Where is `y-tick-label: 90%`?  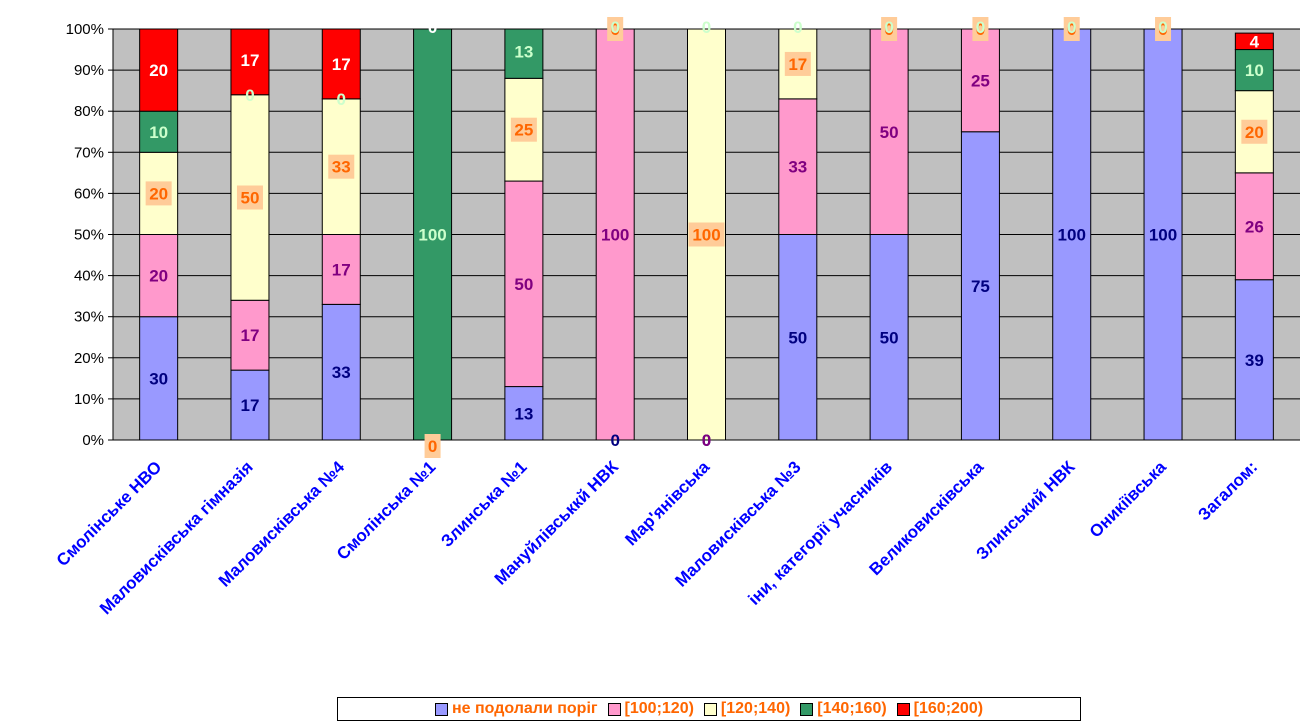 y-tick-label: 90% is located at coordinates (89, 70).